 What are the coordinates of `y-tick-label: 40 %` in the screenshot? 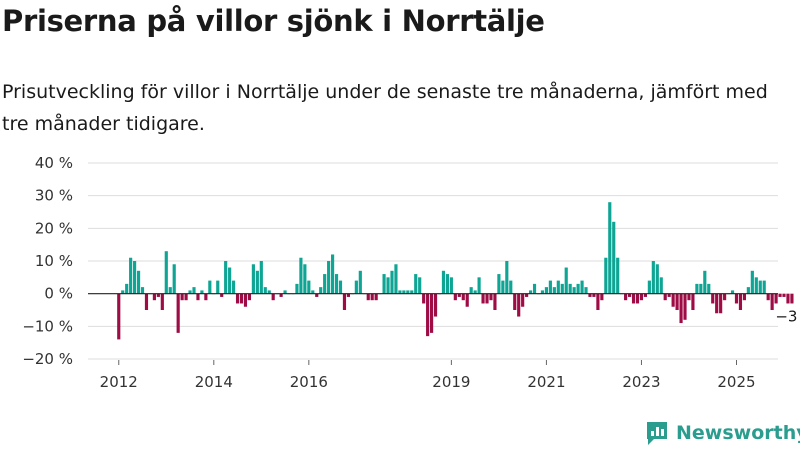 It's located at (54, 163).